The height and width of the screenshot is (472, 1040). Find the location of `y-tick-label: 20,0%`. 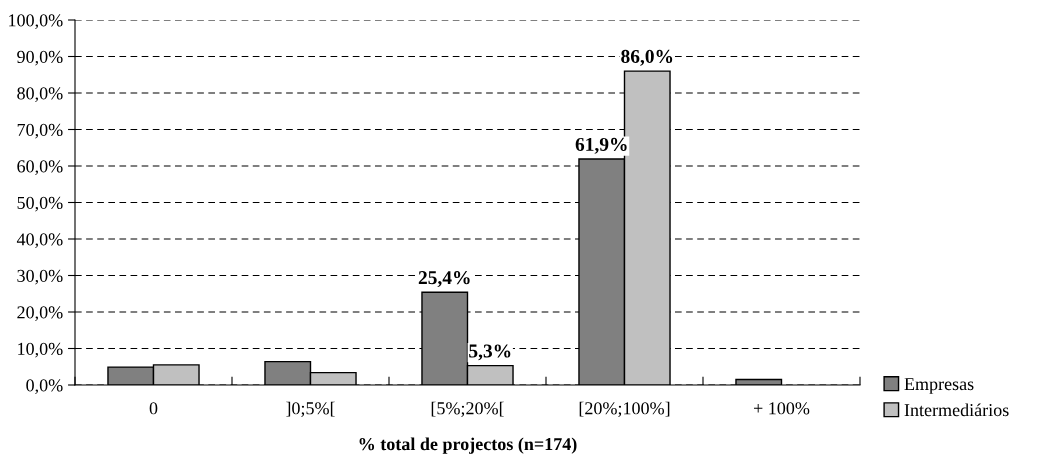

y-tick-label: 20,0% is located at coordinates (40, 314).